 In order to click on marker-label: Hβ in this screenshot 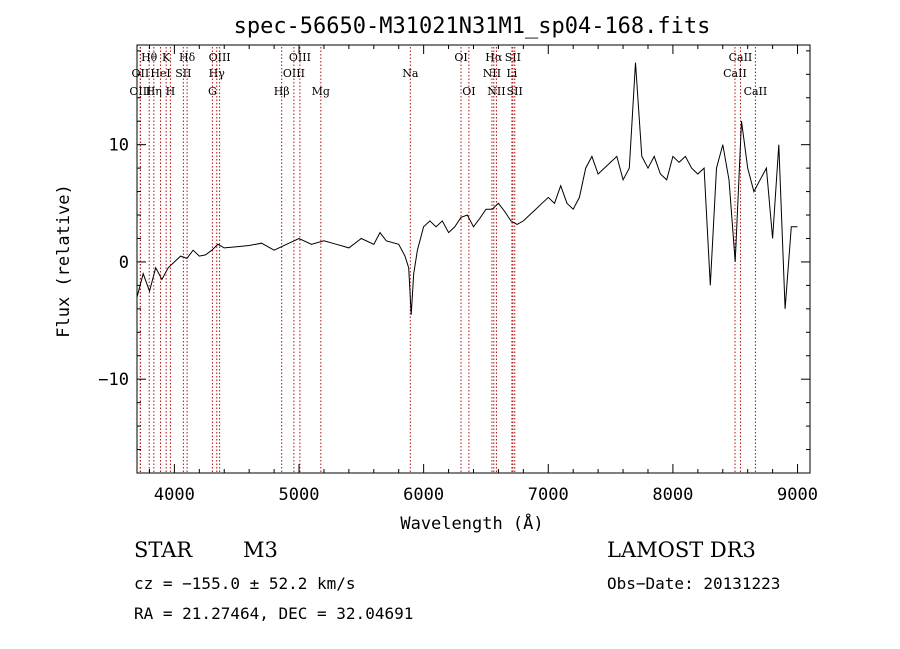, I will do `click(282, 91)`.